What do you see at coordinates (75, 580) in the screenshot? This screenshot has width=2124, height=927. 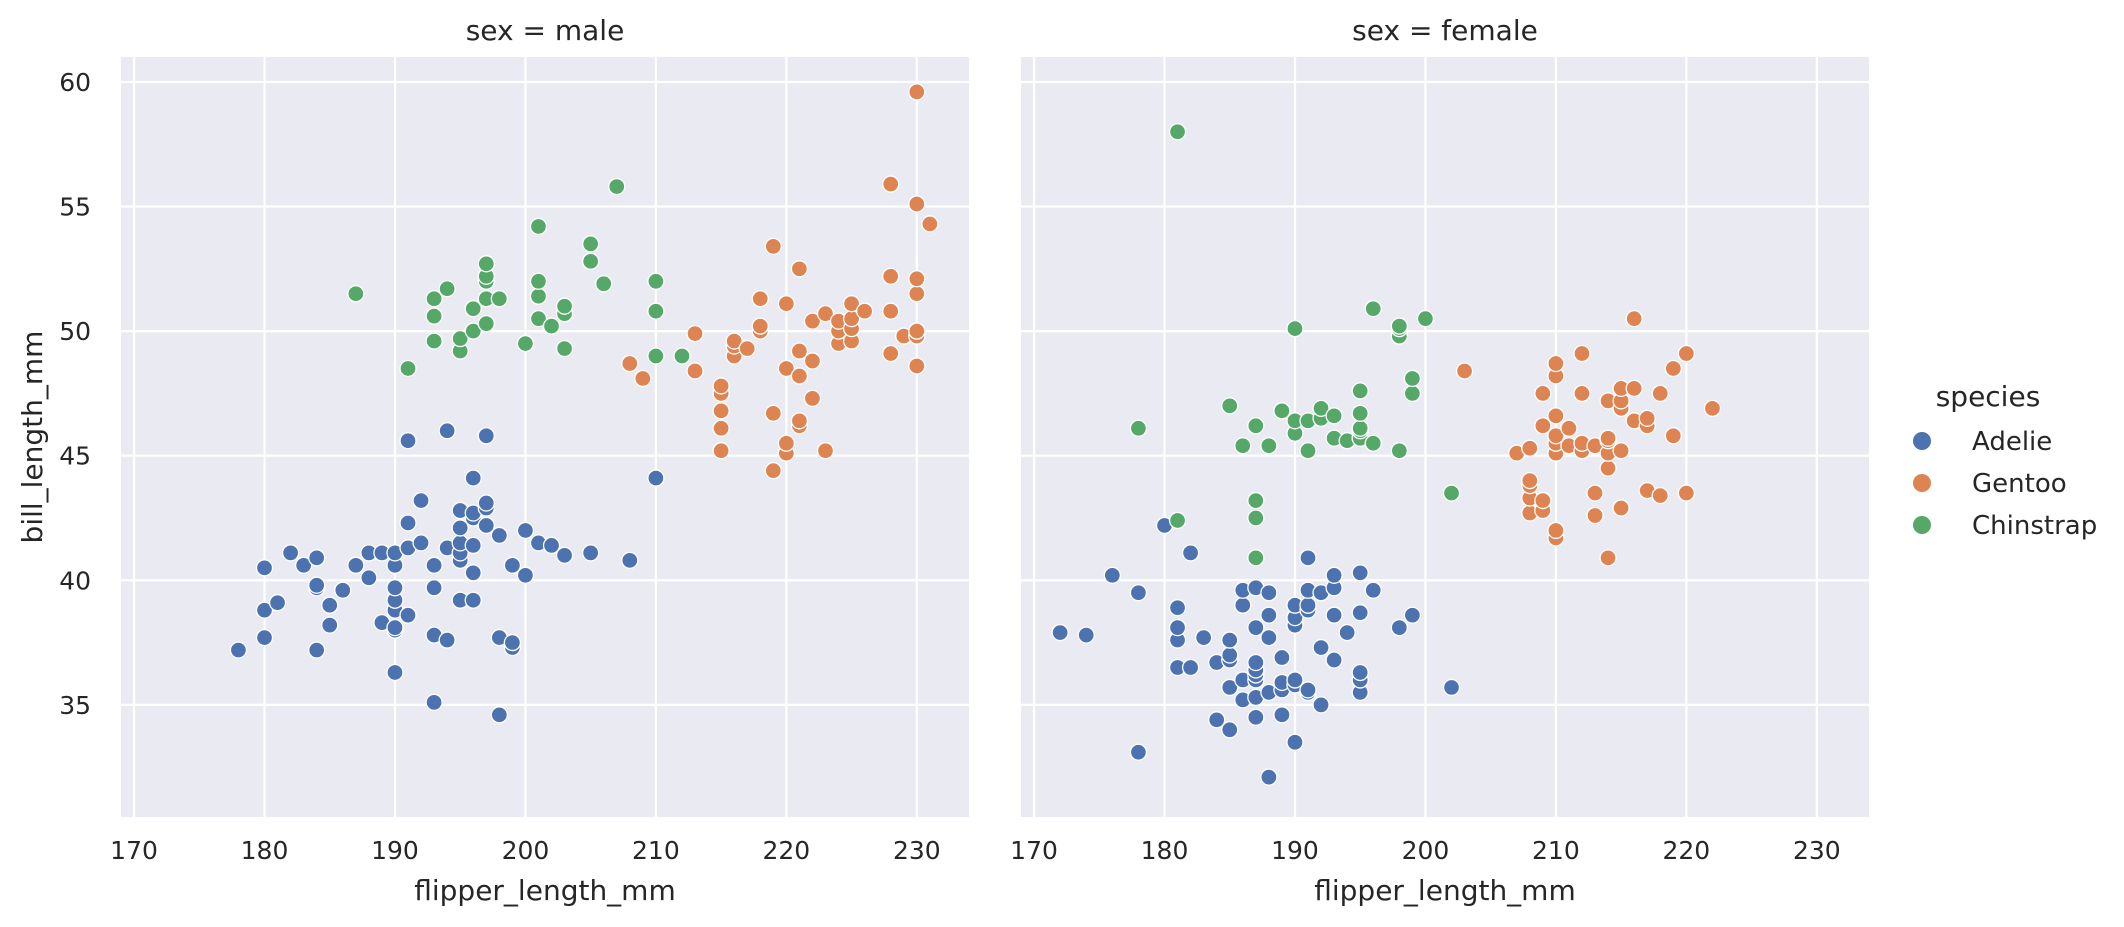 I see `y-tick-label-40: 40` at bounding box center [75, 580].